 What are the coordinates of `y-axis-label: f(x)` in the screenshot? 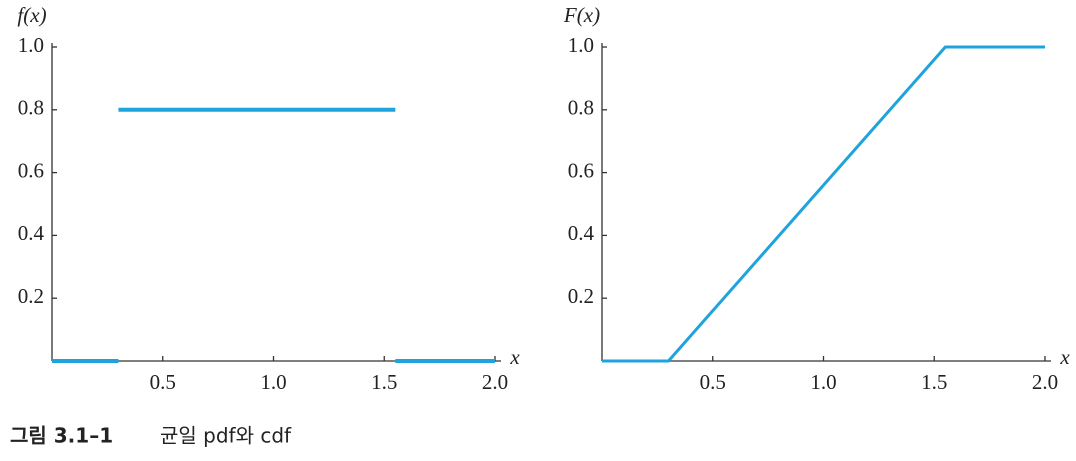 It's located at (31, 15).